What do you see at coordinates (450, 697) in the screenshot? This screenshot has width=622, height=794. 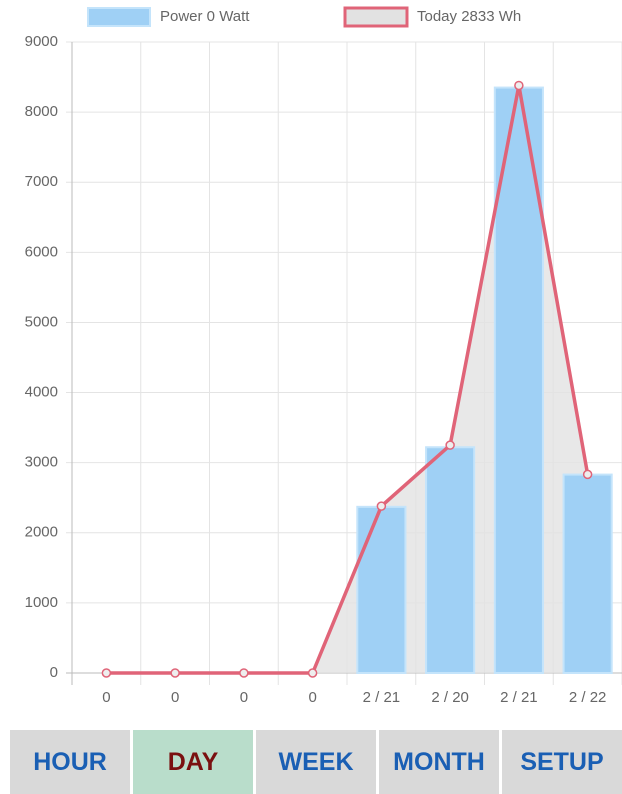 I see `x-tick-label: 2 / 20` at bounding box center [450, 697].